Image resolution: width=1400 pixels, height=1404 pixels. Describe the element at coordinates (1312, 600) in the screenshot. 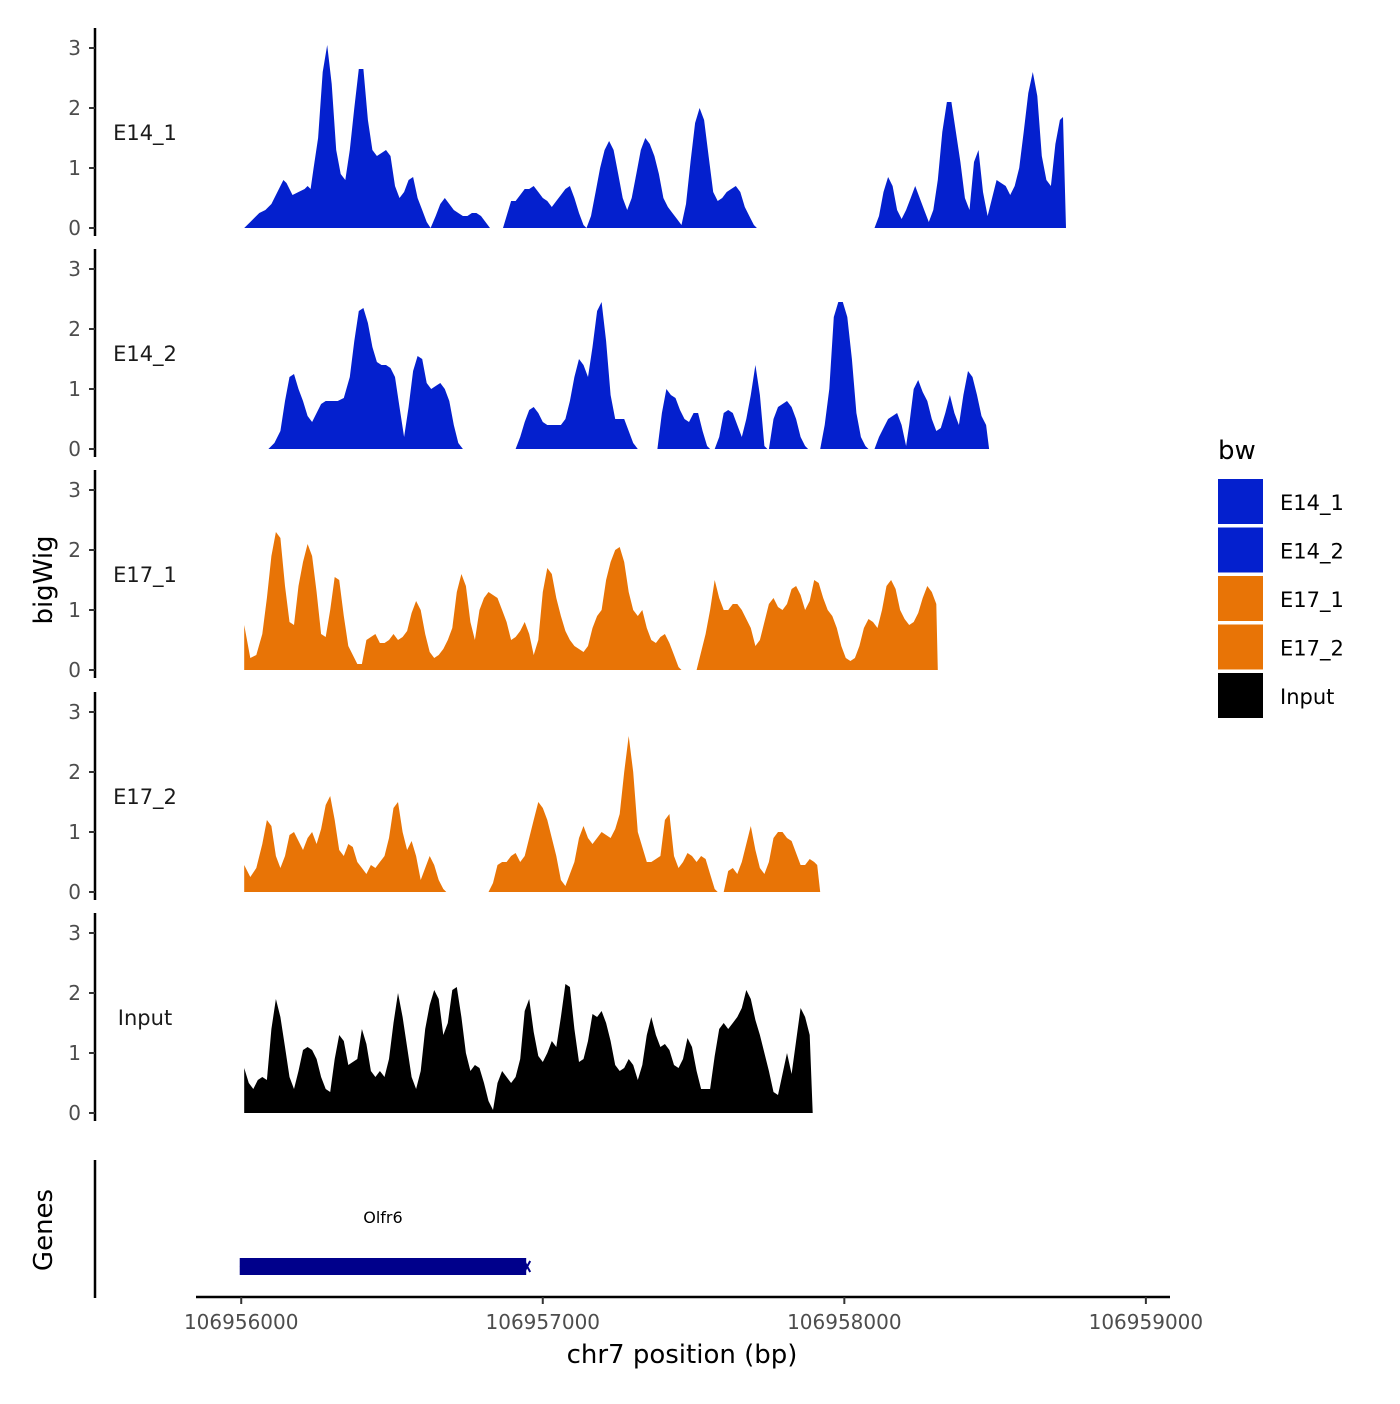

I see `legend-label: E17_1` at that location.